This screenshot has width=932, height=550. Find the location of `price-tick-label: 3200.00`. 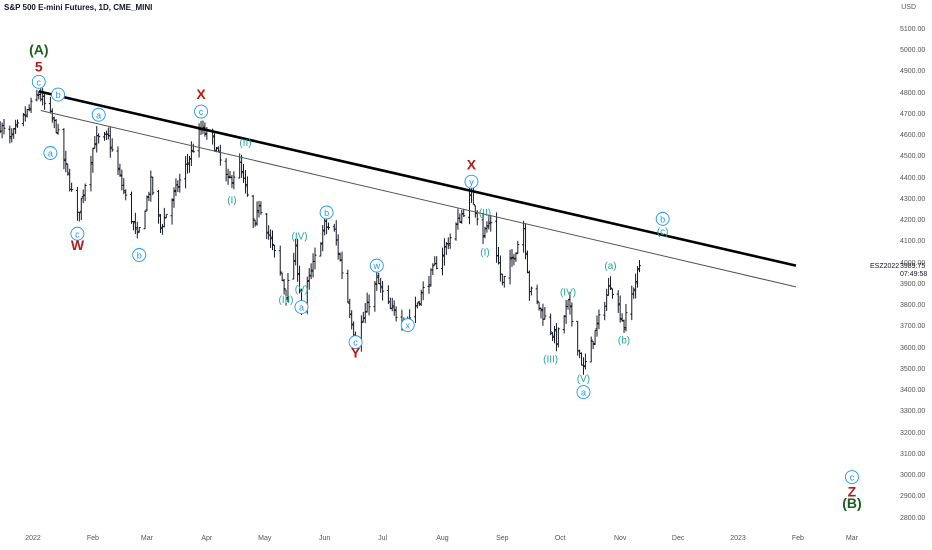

price-tick-label: 3200.00 is located at coordinates (913, 433).